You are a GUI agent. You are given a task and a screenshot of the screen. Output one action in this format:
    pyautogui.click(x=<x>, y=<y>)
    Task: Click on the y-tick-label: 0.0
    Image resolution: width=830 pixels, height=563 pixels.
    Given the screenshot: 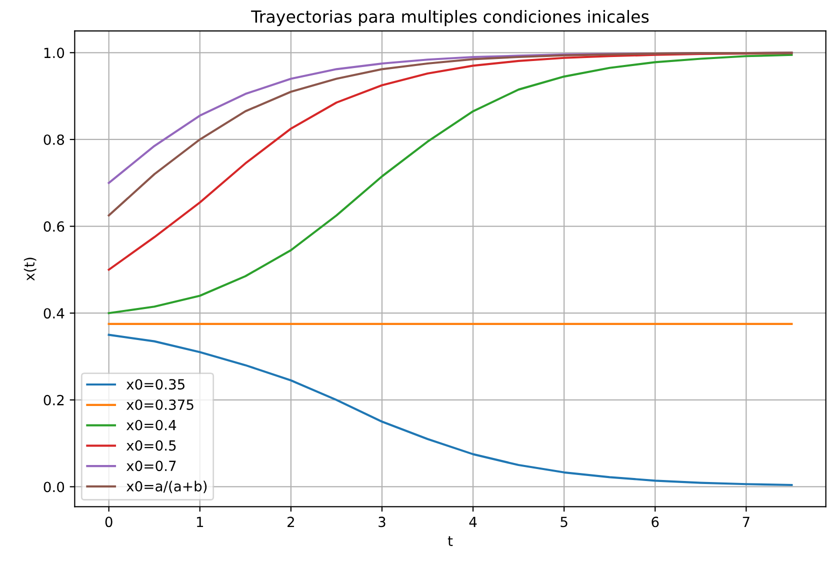 What is the action you would take?
    pyautogui.click(x=54, y=487)
    